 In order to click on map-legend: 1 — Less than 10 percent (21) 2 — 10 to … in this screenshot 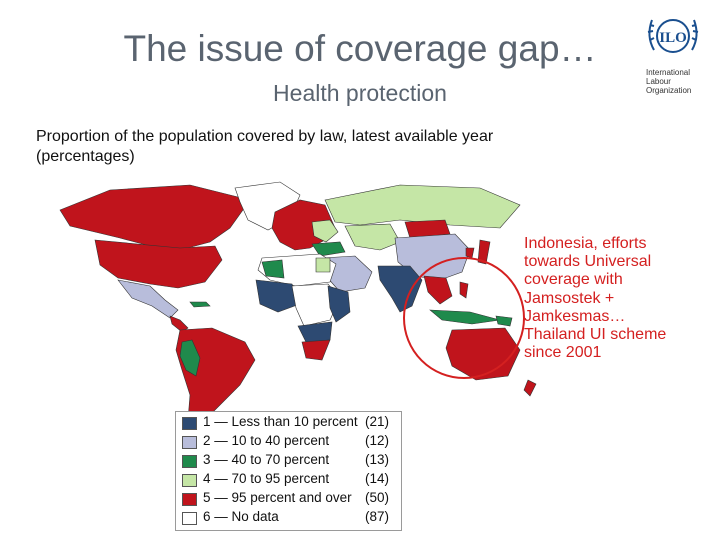, I will do `click(288, 471)`.